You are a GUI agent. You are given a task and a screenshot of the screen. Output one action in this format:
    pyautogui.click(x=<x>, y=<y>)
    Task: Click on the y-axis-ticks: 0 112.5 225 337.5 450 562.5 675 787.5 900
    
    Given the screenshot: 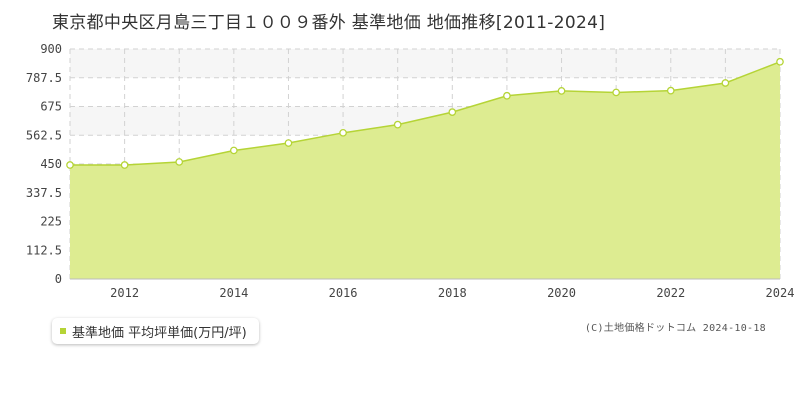 What is the action you would take?
    pyautogui.click(x=44, y=164)
    